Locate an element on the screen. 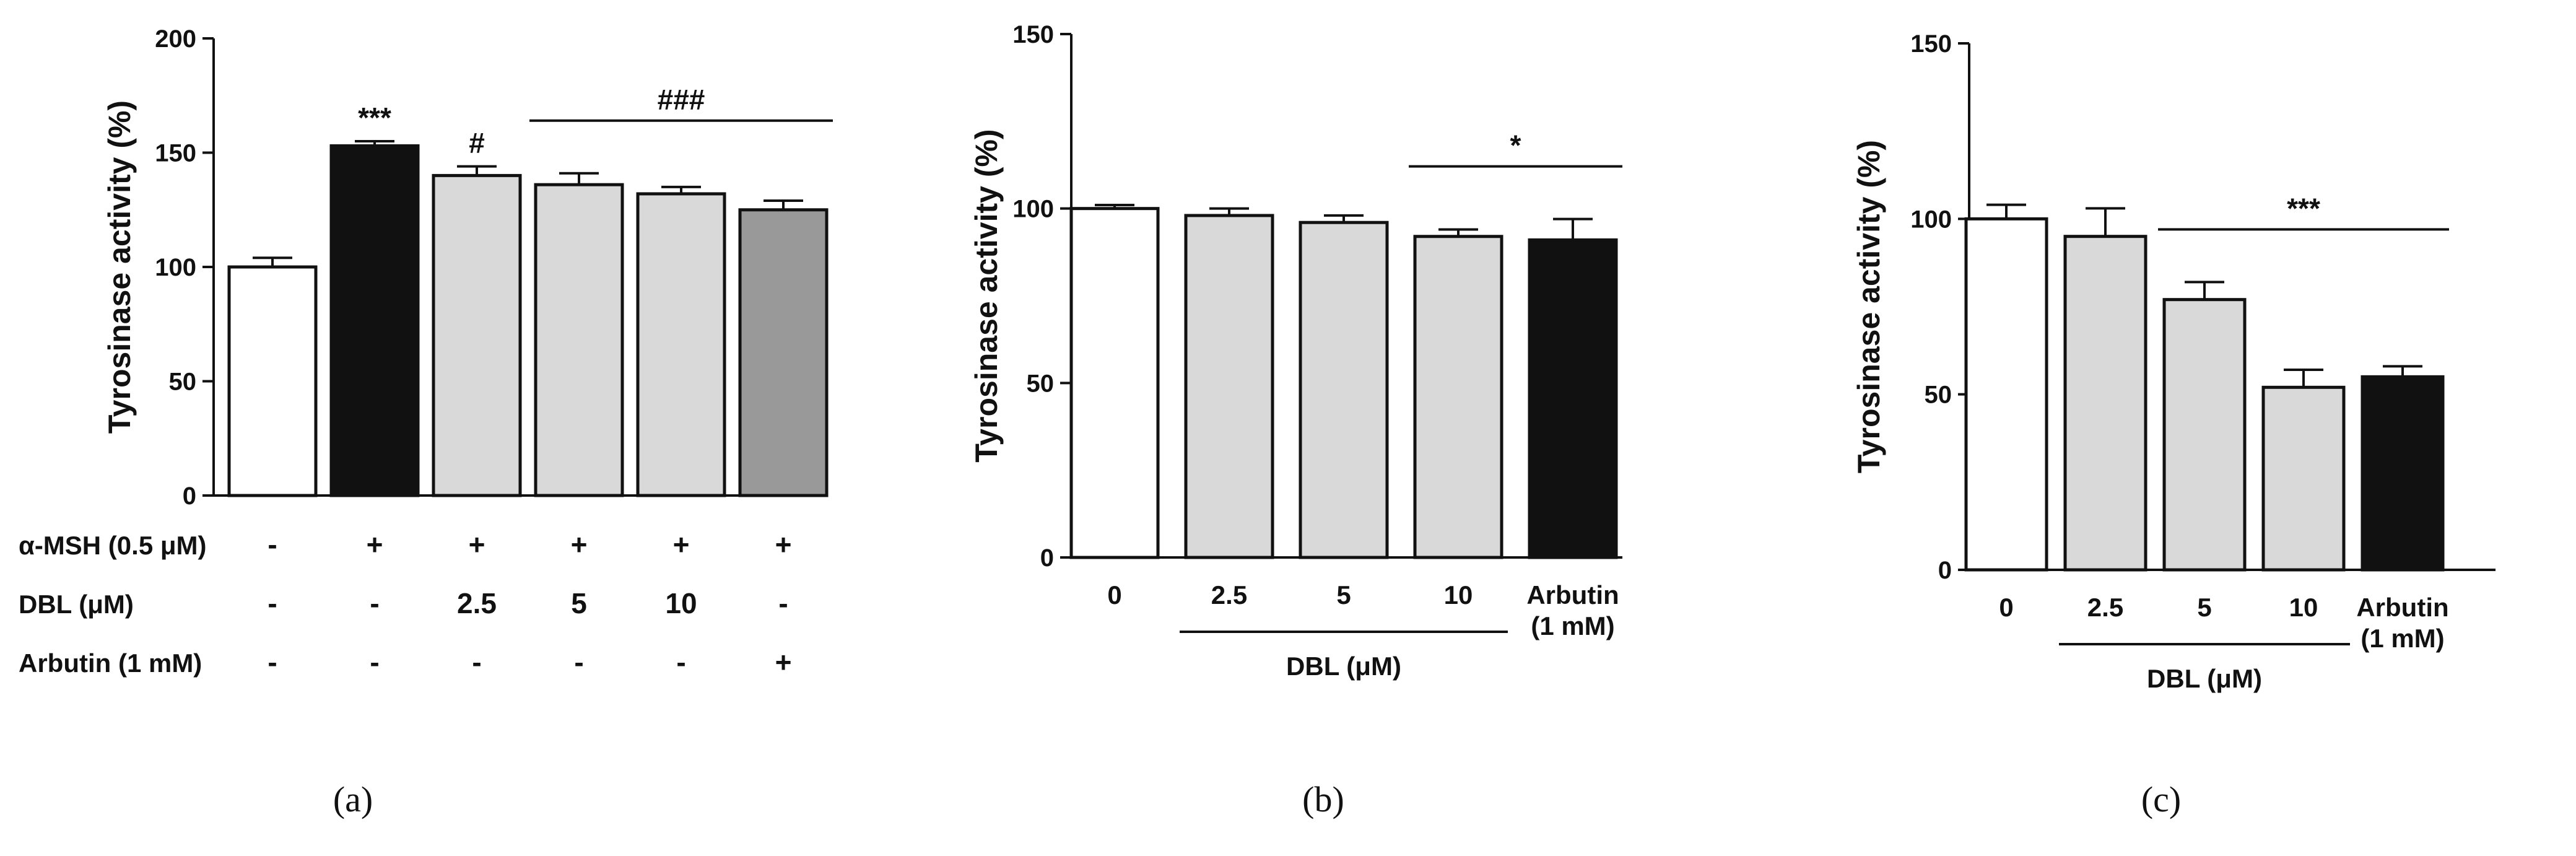 Image resolution: width=2576 pixels, height=856 pixels. panel-caption: (b) is located at coordinates (1323, 799).